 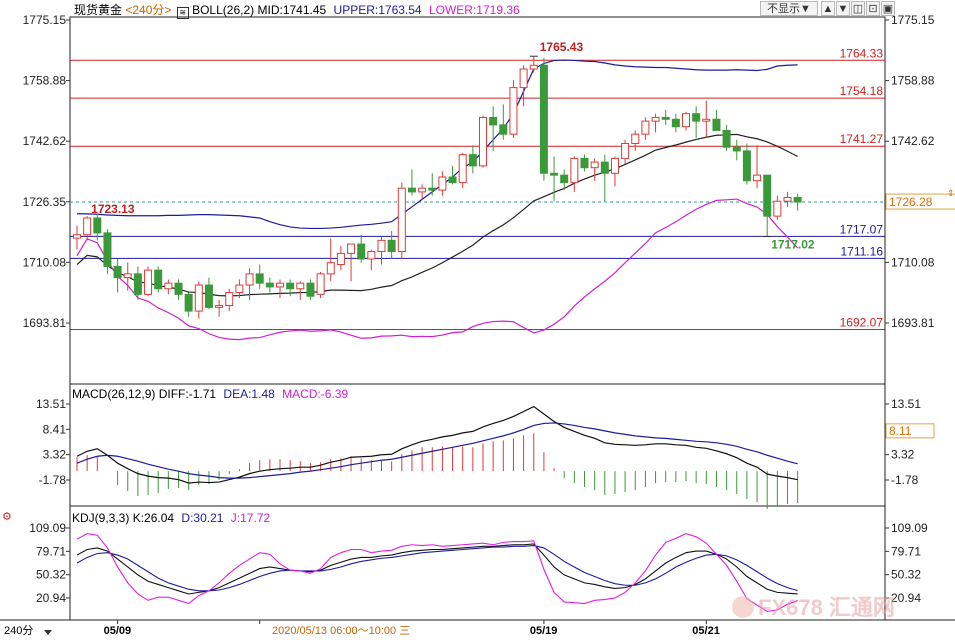 I want to click on macd-axis-label-right: 13.51, so click(x=906, y=404).